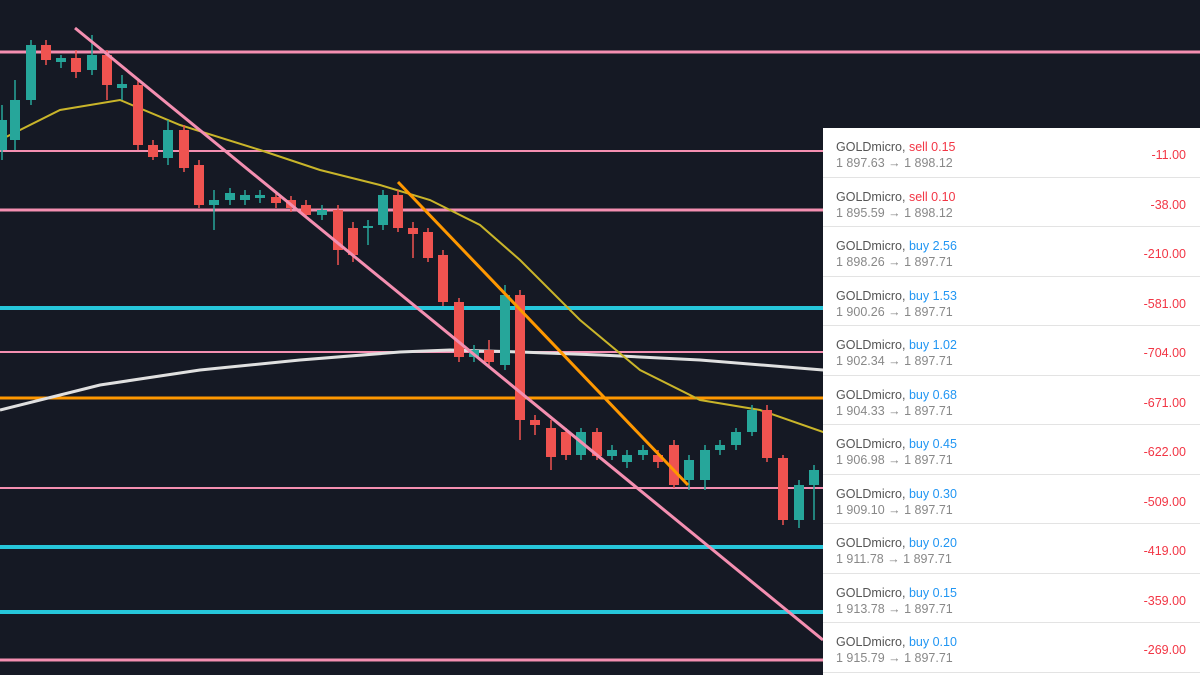 Image resolution: width=1200 pixels, height=675 pixels. I want to click on prices: 1 904.33 → 1 897.71, so click(894, 410).